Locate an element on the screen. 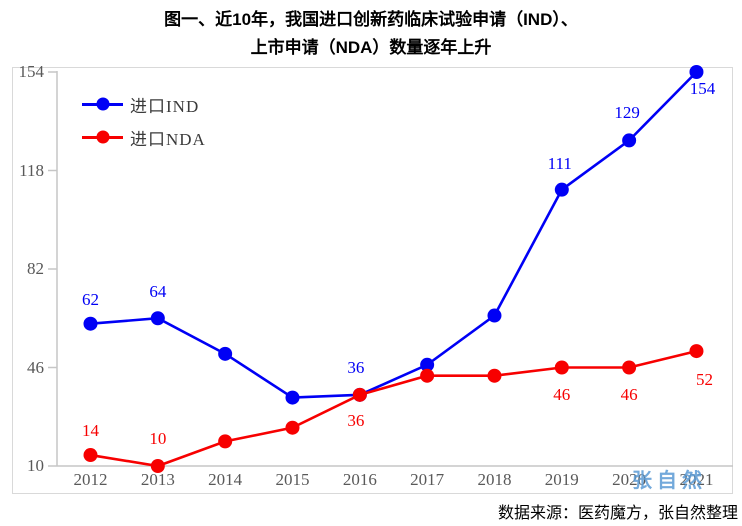 Image resolution: width=742 pixels, height=526 pixels. legend-label-nda: 进口NDA is located at coordinates (168, 139).